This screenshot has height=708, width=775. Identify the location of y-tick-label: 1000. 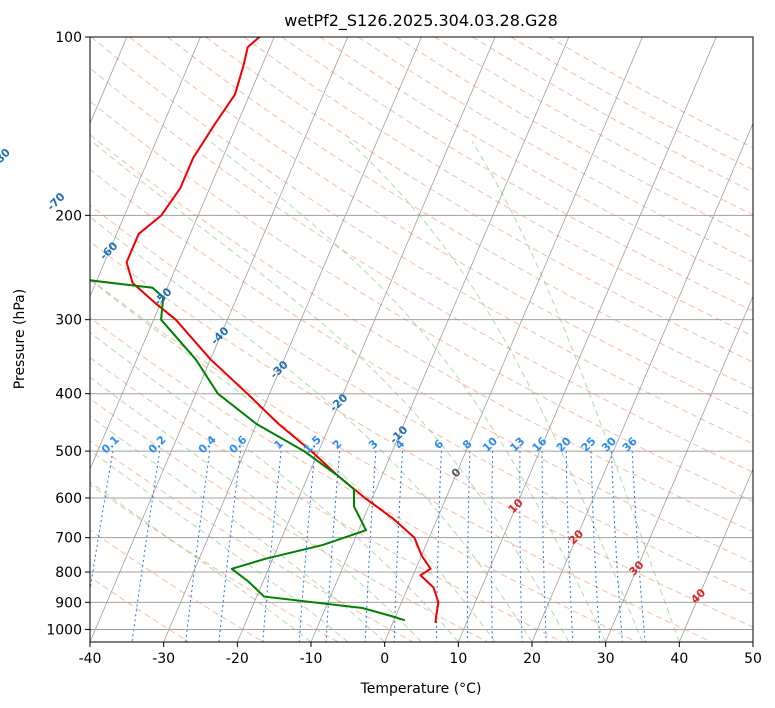
(64, 630).